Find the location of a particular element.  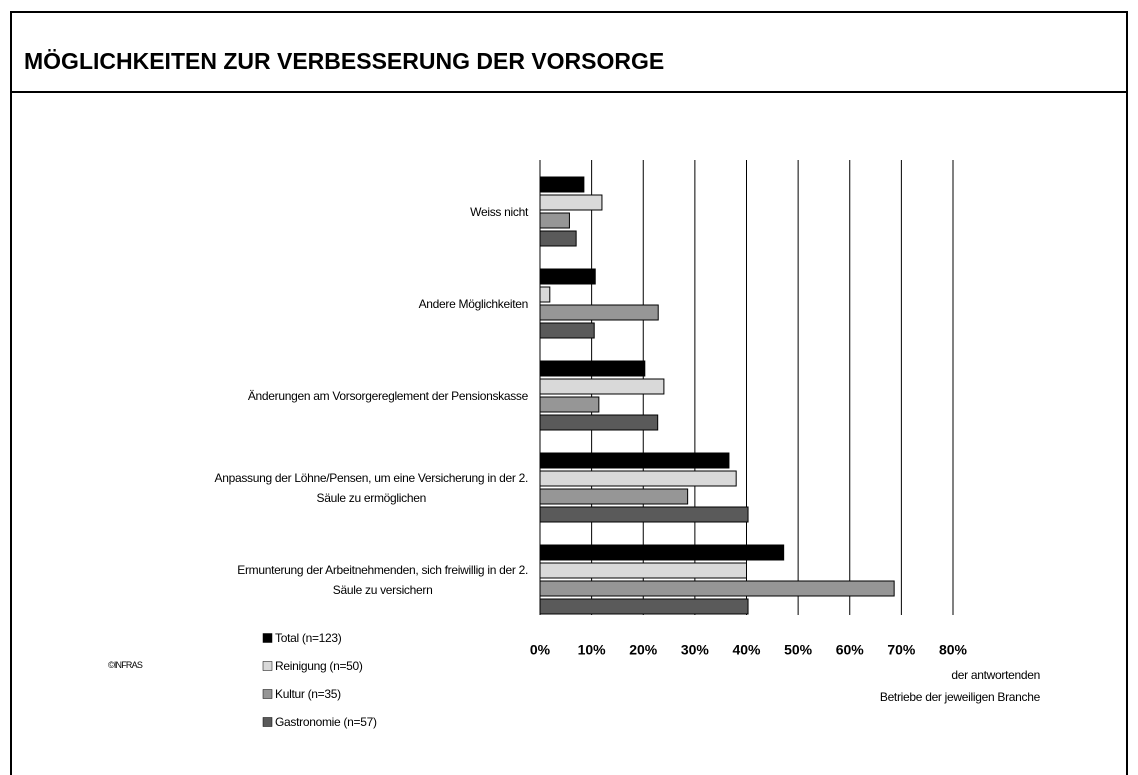

category-label: Andere Möglichkeiten is located at coordinates (473, 303).